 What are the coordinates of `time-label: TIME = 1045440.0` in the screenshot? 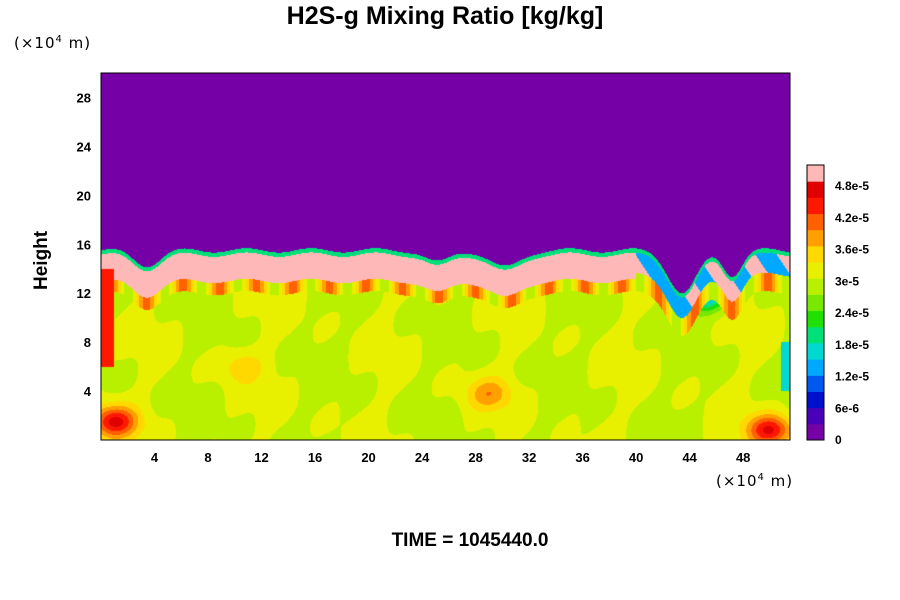 It's located at (470, 540).